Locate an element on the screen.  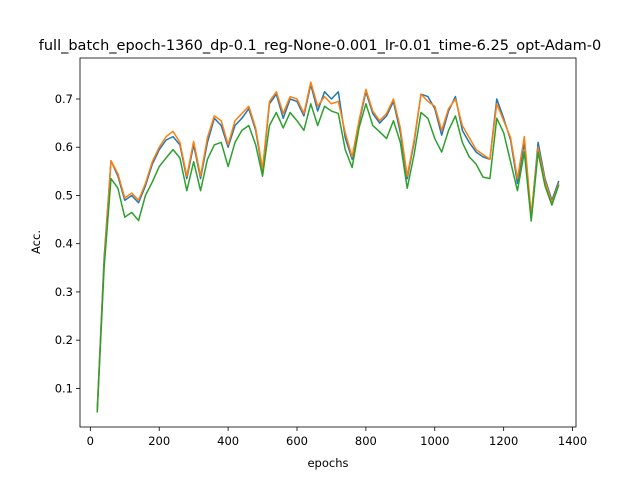
y-tick-label: 0.4 is located at coordinates (64, 244).